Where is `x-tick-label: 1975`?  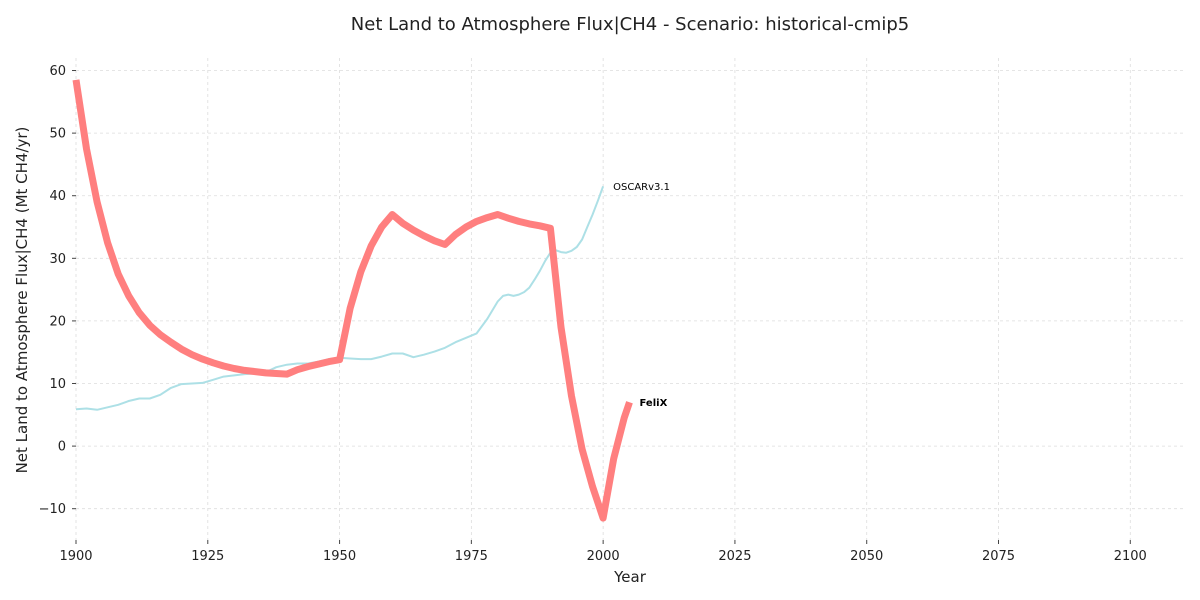 x-tick-label: 1975 is located at coordinates (471, 556).